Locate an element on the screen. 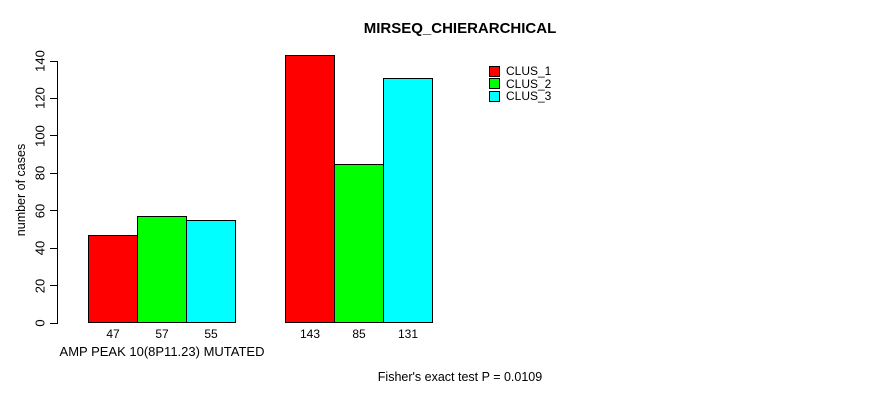 This screenshot has height=400, width=890. legend-item-clus-1: CLUS_1 is located at coordinates (520, 71).